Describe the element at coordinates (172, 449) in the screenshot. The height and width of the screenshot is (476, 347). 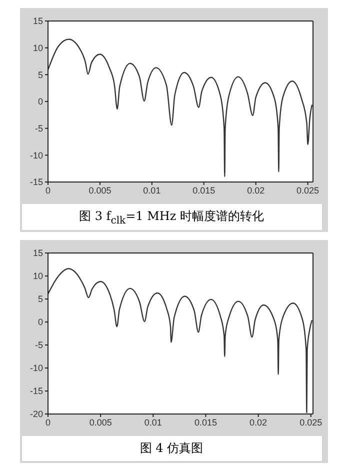
I see `text: 图 4 仿真图` at that location.